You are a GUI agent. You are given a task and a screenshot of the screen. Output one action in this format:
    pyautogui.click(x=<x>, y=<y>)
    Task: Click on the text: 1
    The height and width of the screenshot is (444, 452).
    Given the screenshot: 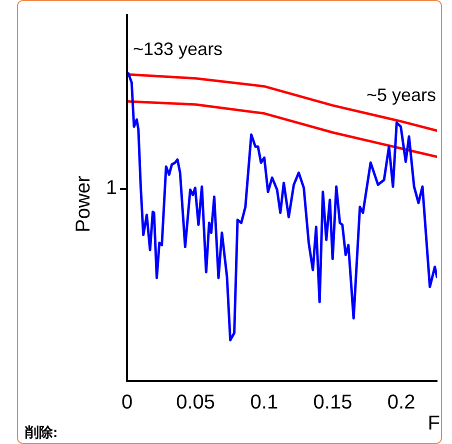 What is the action you would take?
    pyautogui.click(x=111, y=188)
    